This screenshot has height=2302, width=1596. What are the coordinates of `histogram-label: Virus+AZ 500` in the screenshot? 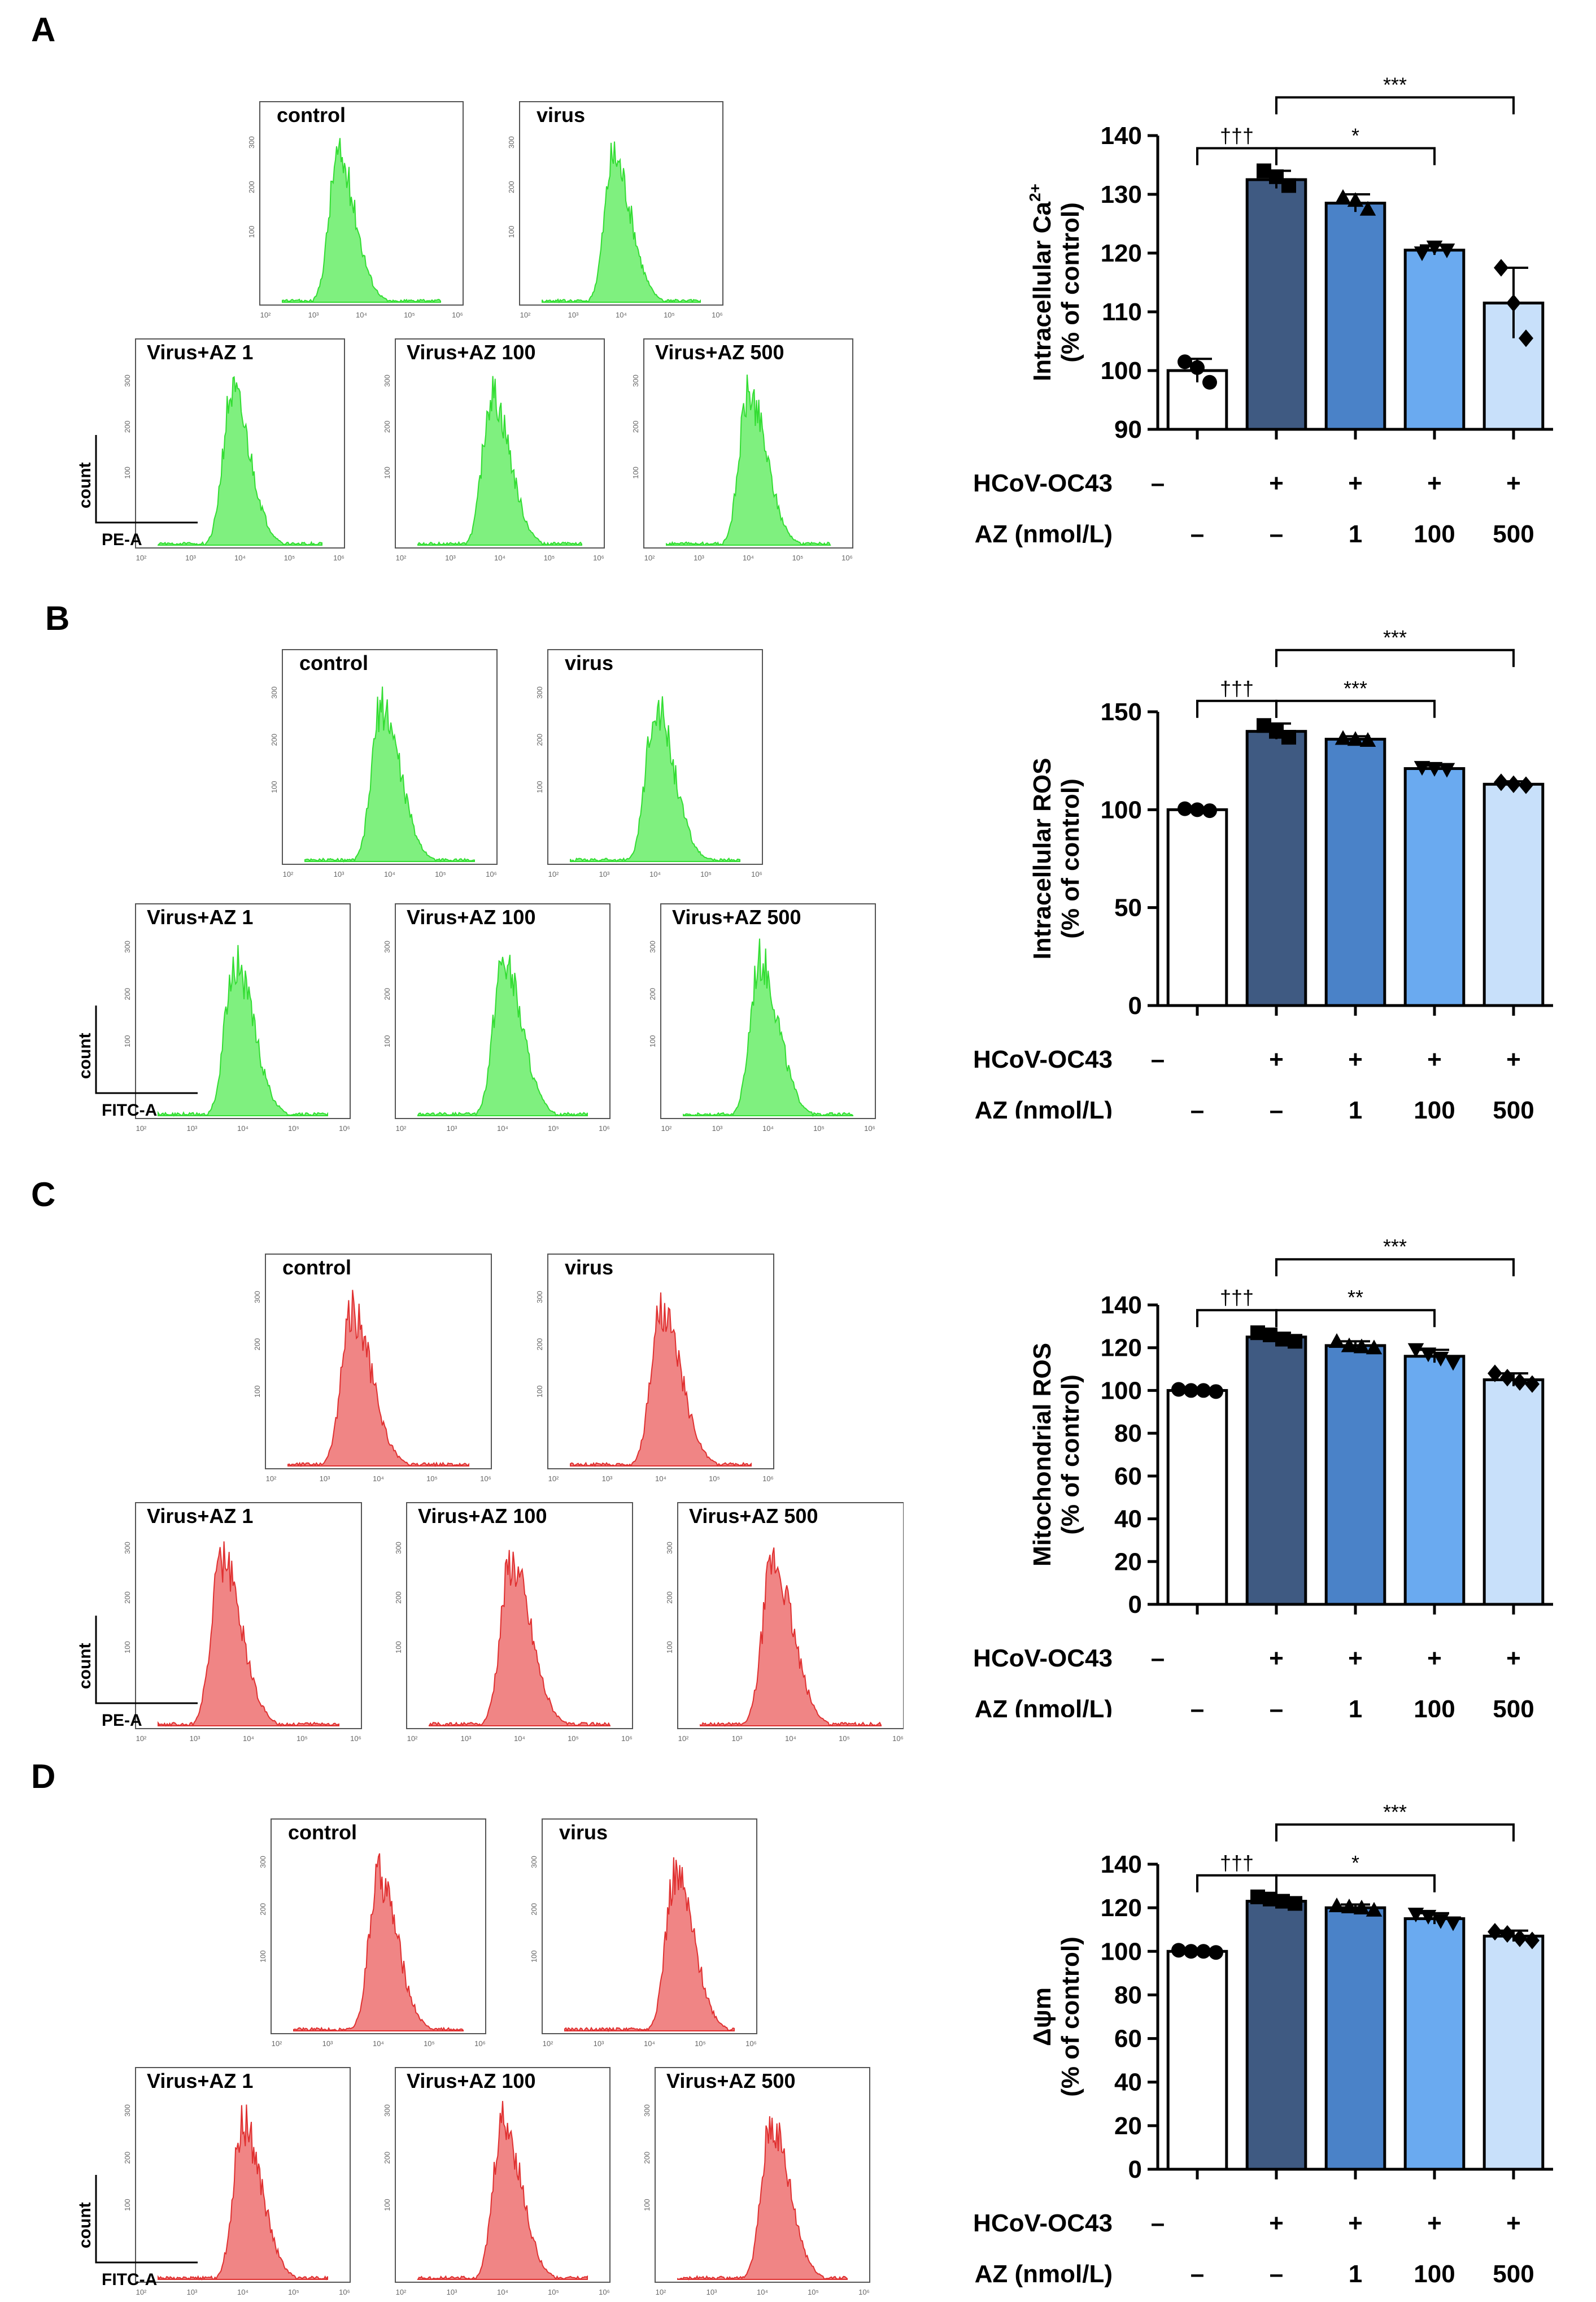 It's located at (719, 353).